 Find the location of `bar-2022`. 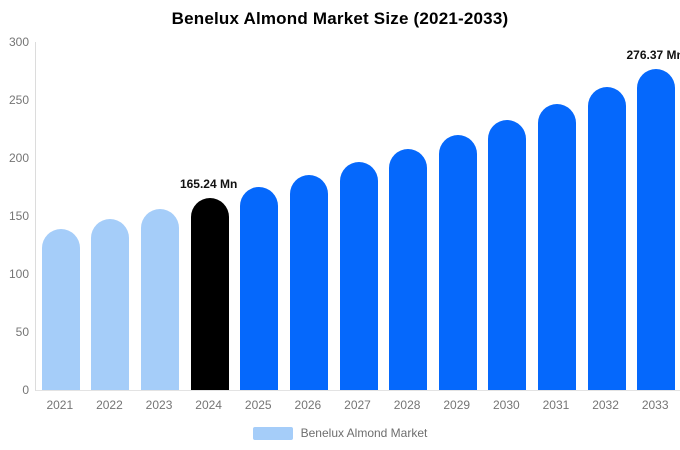

bar-2022 is located at coordinates (110, 304).